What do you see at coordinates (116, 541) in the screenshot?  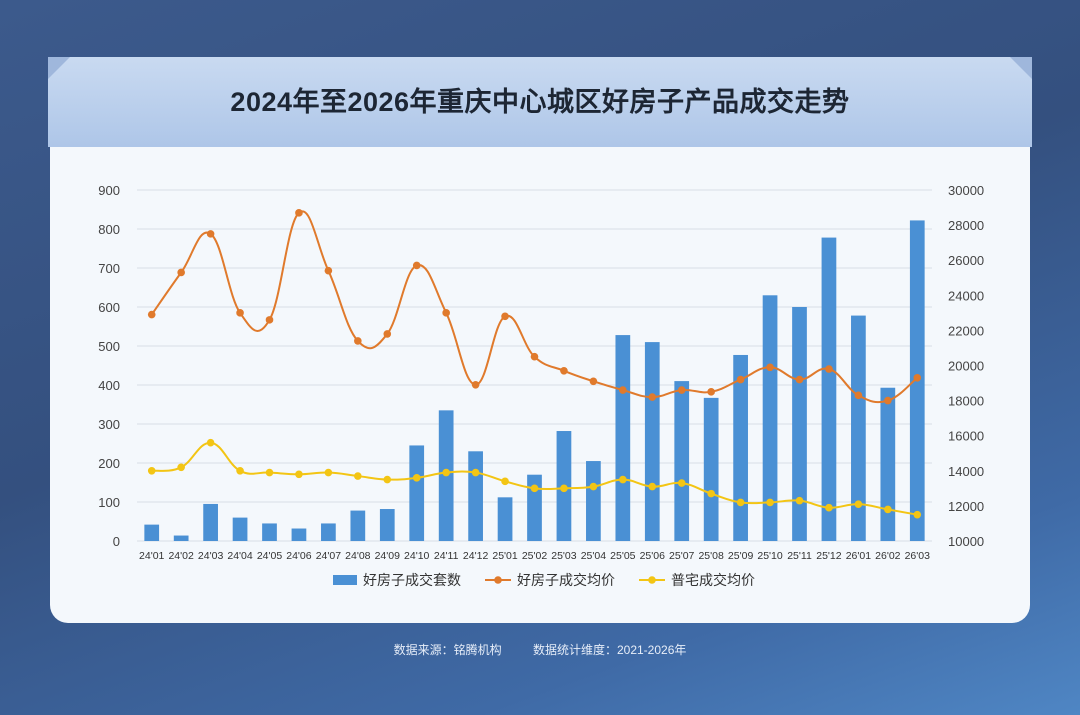 I see `y-left-tick-label: 0` at bounding box center [116, 541].